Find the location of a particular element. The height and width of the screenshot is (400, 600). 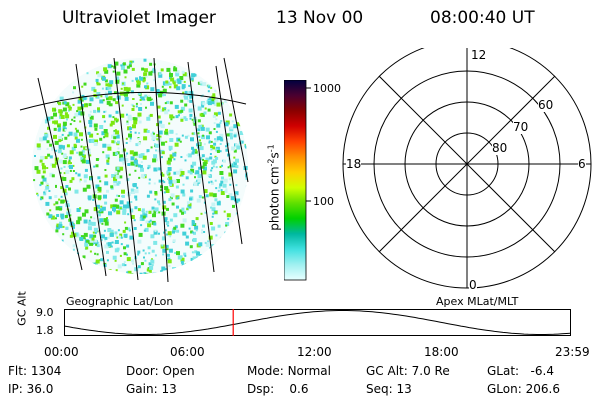

lat-label-60: 60 is located at coordinates (546, 105).